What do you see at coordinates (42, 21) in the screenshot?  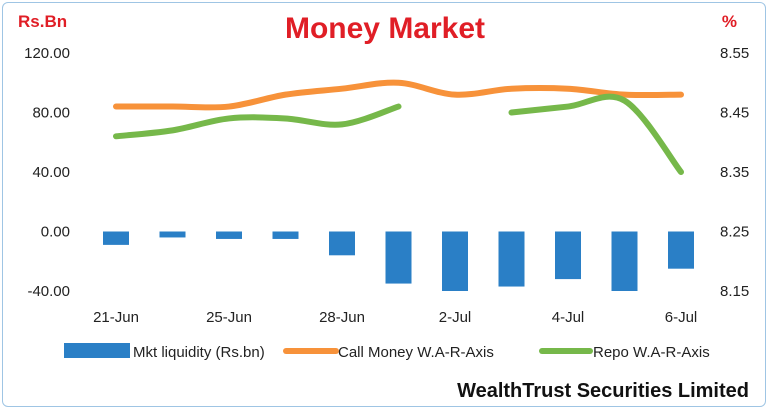 I see `left-axis-unit: Rs.Bn` at bounding box center [42, 21].